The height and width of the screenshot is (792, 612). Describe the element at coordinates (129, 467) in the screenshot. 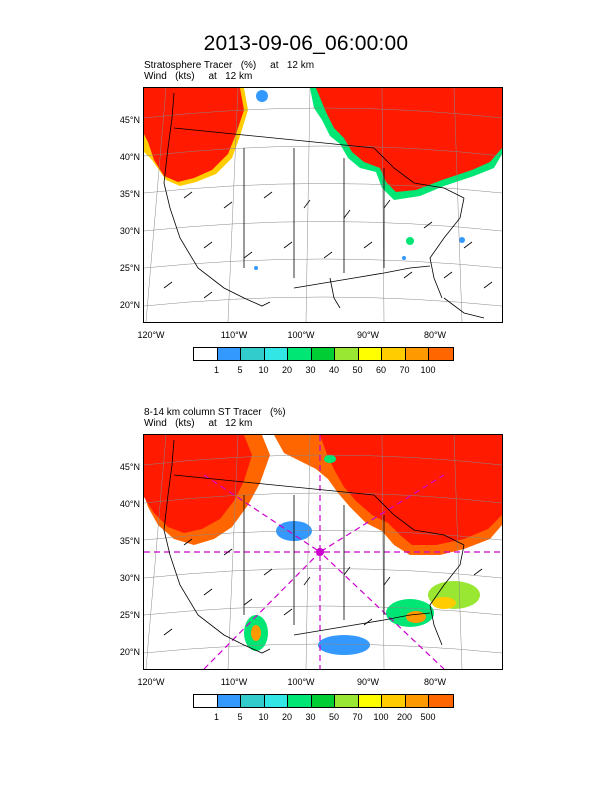

I see `panel2-lat-label: 45°N` at that location.